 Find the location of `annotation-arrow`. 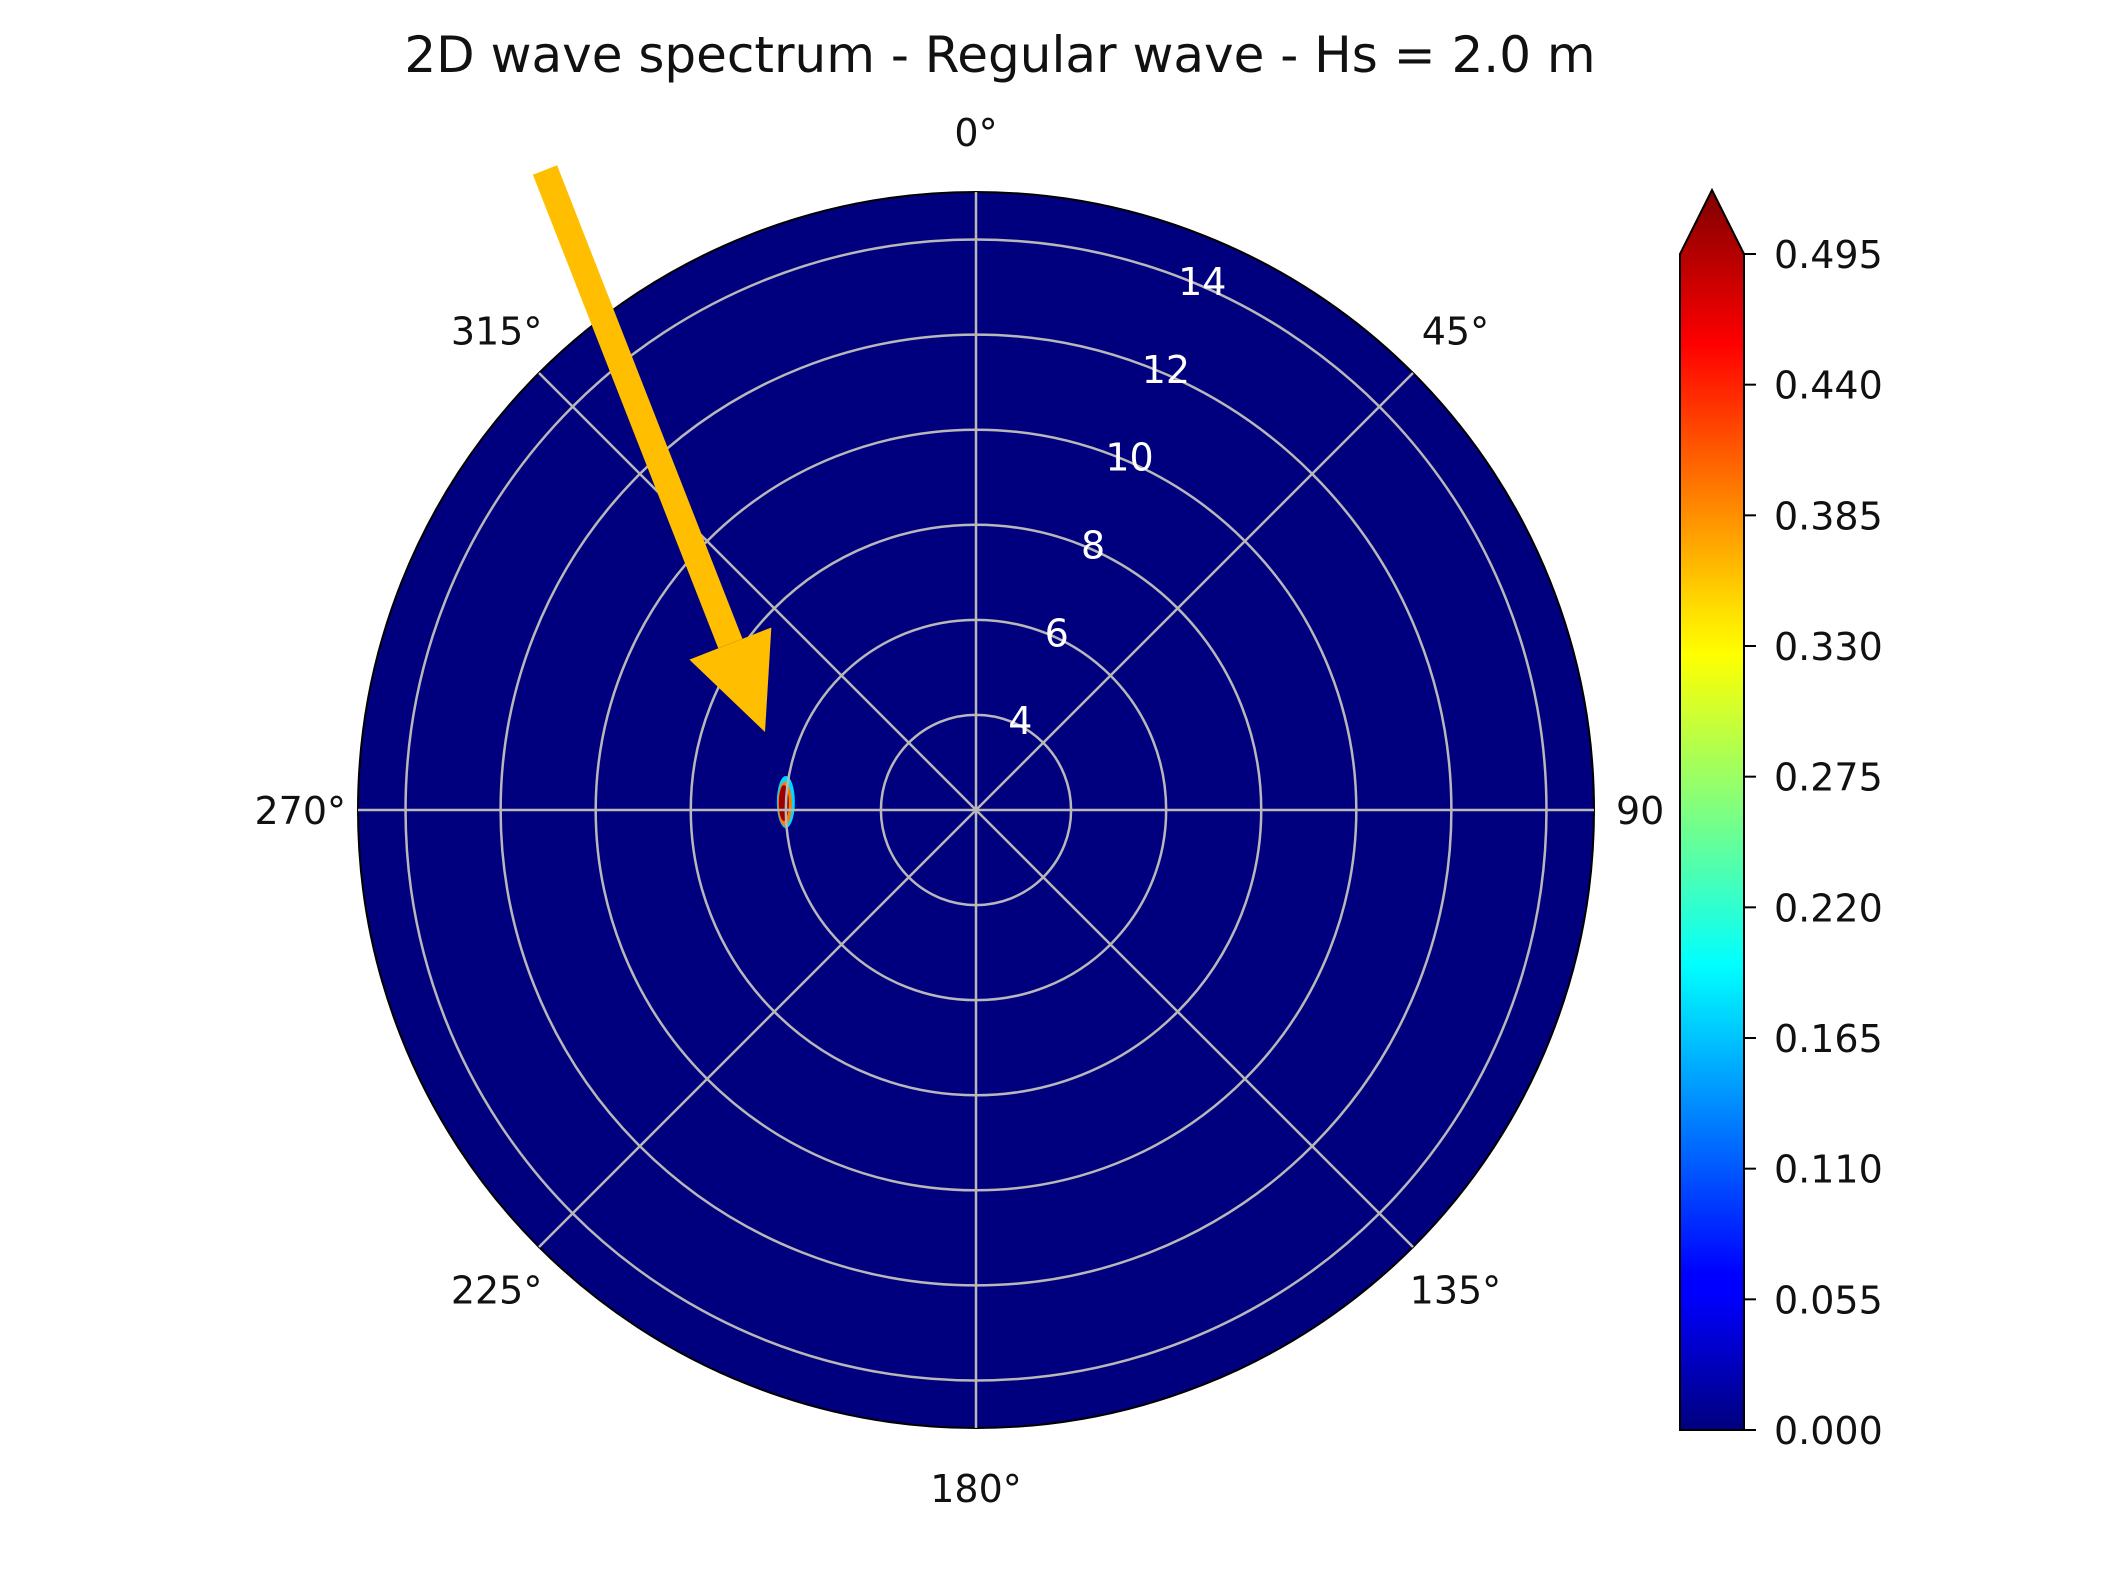

annotation-arrow is located at coordinates (652, 448).